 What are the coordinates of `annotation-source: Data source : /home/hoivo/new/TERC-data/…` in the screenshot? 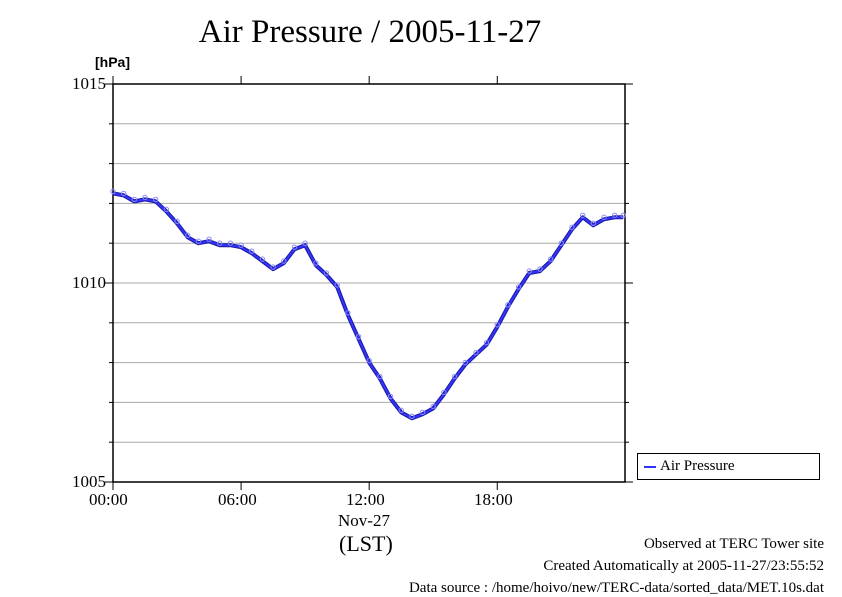 It's located at (616, 588).